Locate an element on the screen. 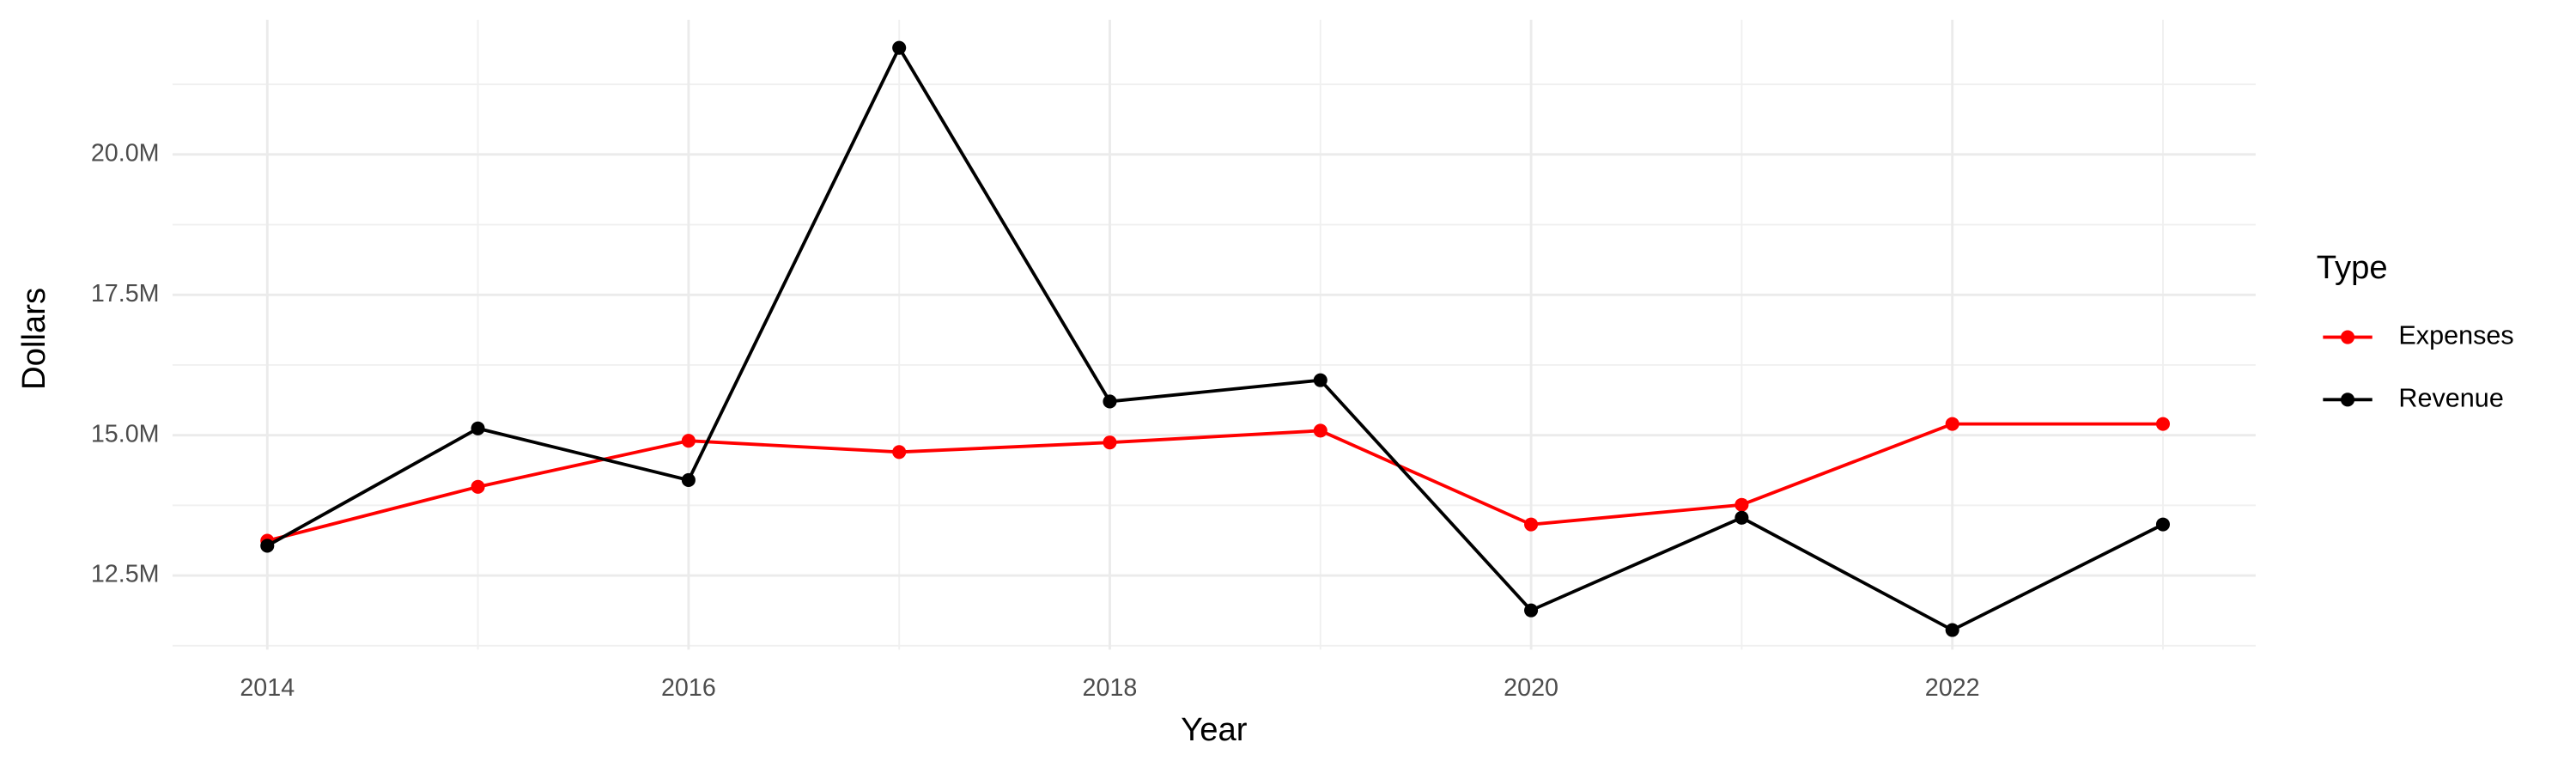 The height and width of the screenshot is (773, 2576). x-tick-label: 2018 is located at coordinates (1111, 688).